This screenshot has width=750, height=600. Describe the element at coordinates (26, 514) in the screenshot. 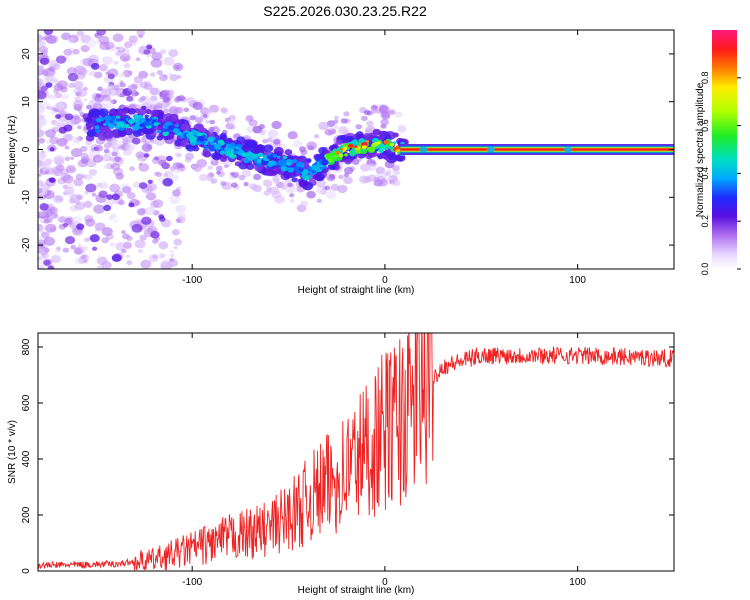

I see `snr-y-tick-label: 200` at that location.